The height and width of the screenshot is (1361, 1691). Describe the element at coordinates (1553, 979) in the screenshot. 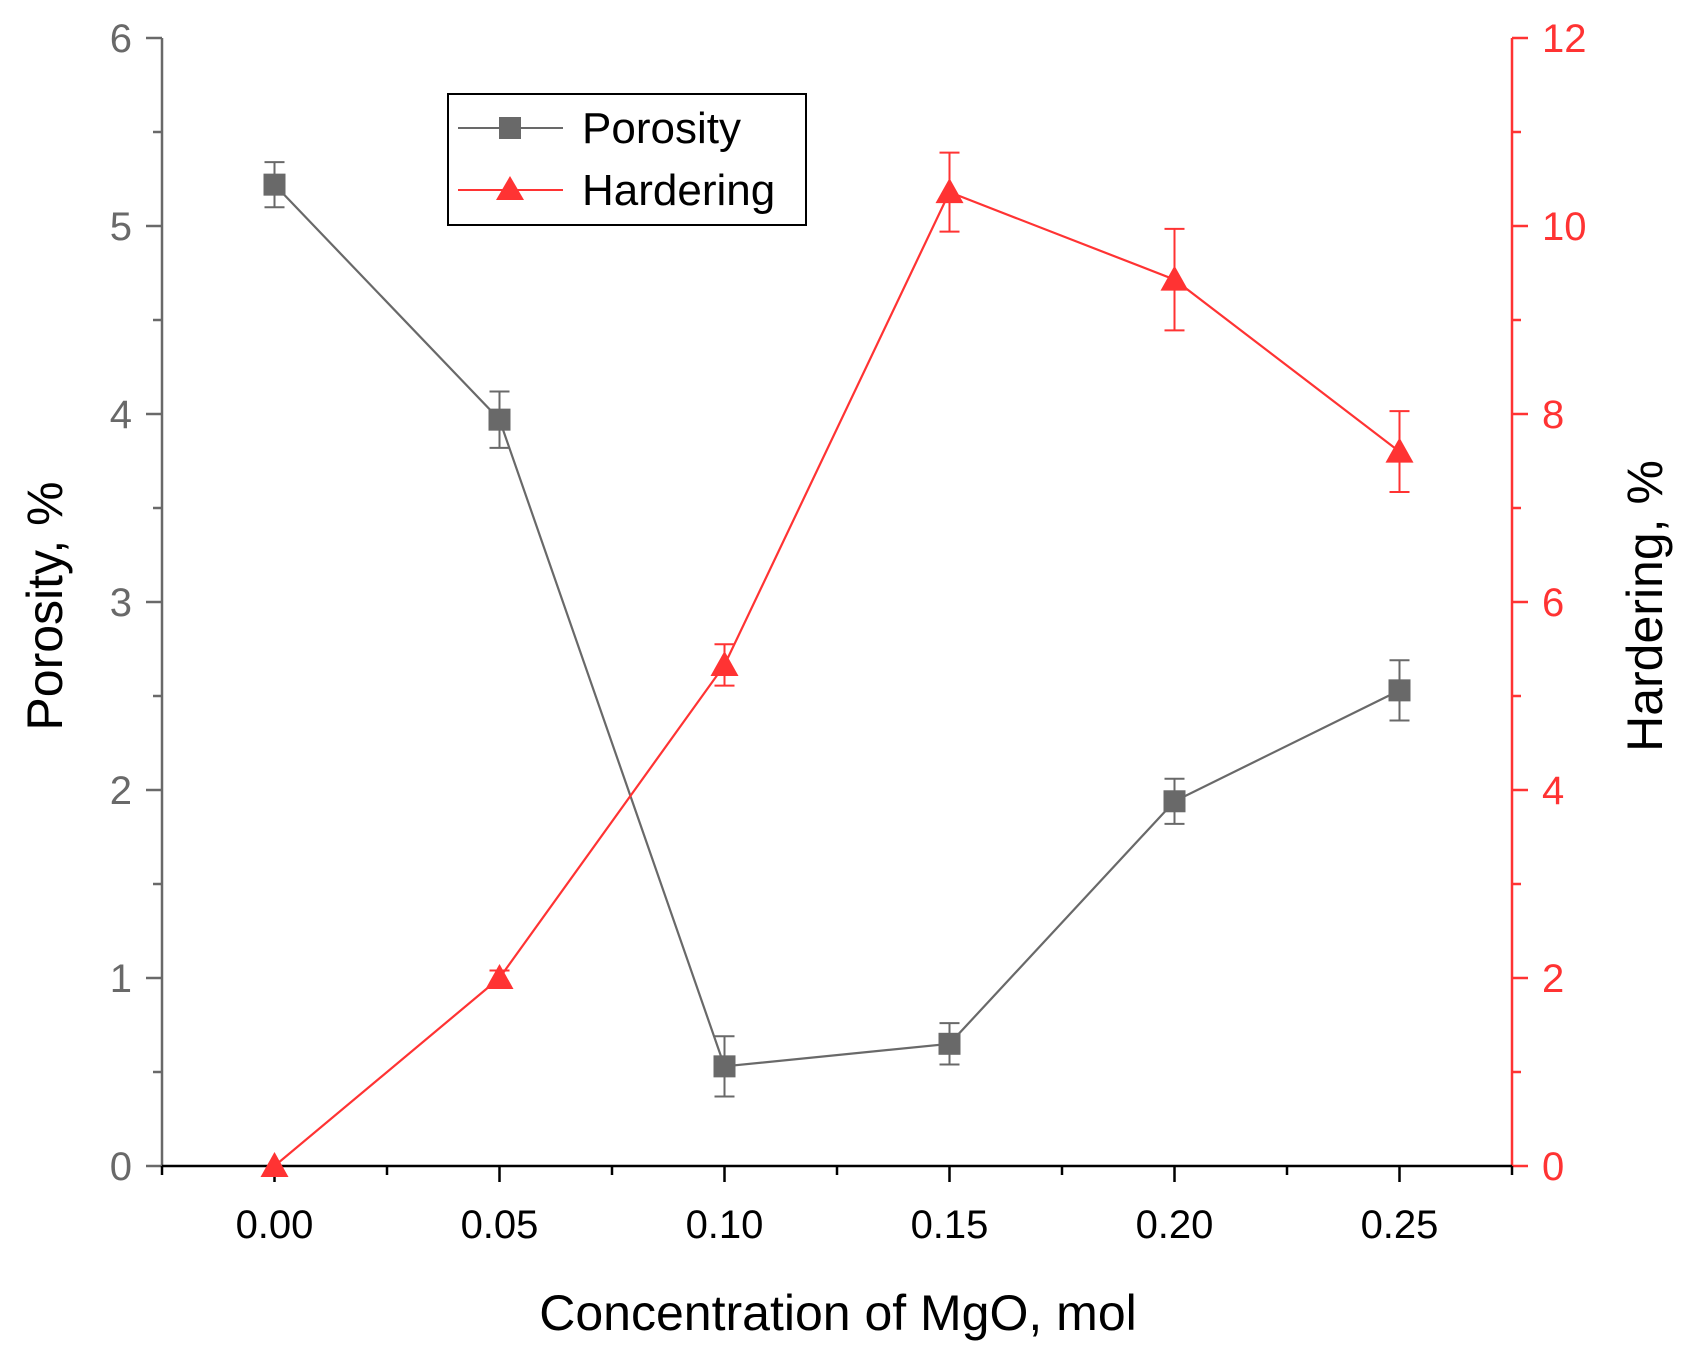

I see `right-tick-label: 2` at that location.